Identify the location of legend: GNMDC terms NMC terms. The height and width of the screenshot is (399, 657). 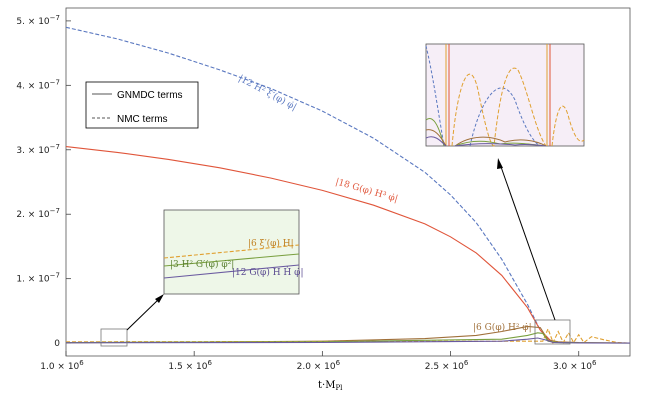
(142, 105).